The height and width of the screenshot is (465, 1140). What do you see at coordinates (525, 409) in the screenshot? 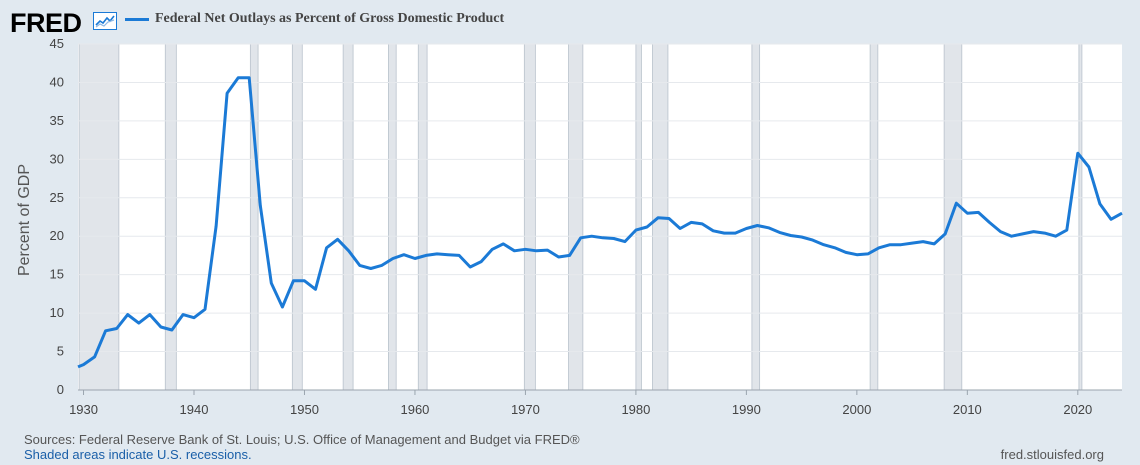
I see `x-tick-label-1970: 1970` at bounding box center [525, 409].